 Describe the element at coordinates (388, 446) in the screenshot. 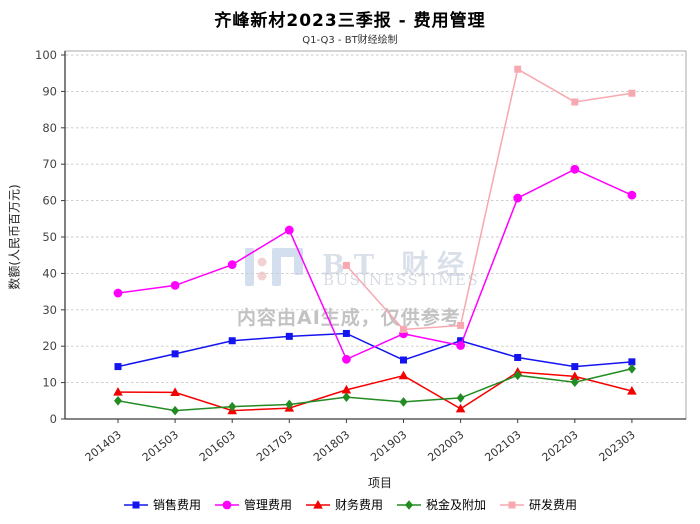

I see `x-tick-label: 201903` at that location.